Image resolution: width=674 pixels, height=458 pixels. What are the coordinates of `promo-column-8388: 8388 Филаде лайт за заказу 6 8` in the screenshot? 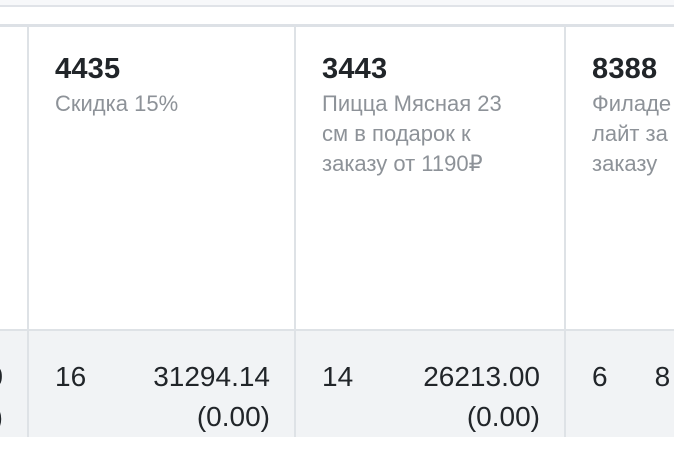 It's located at (620, 232).